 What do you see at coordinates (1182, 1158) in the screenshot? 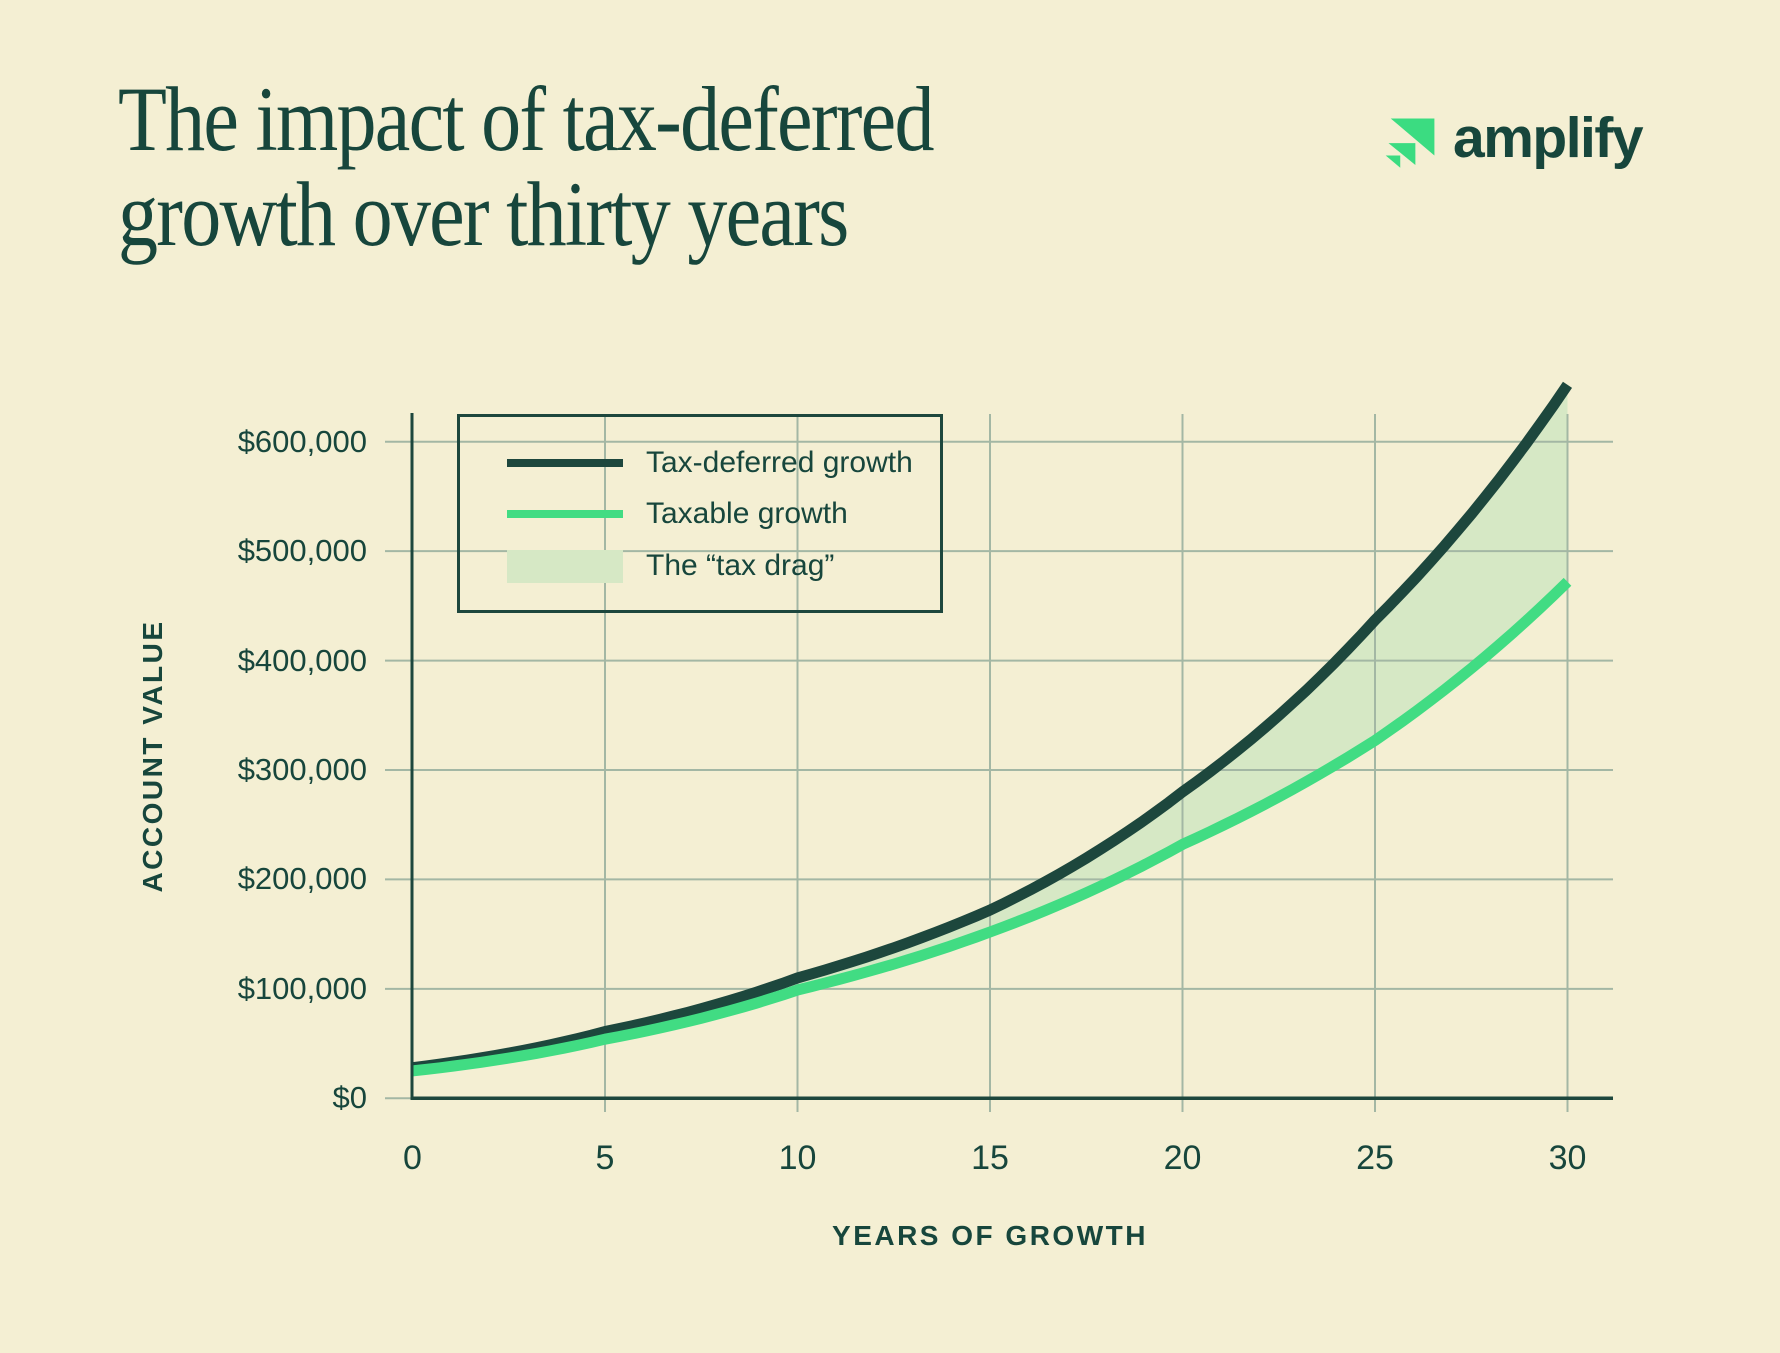
I see `x-tick-label: 20` at bounding box center [1182, 1158].